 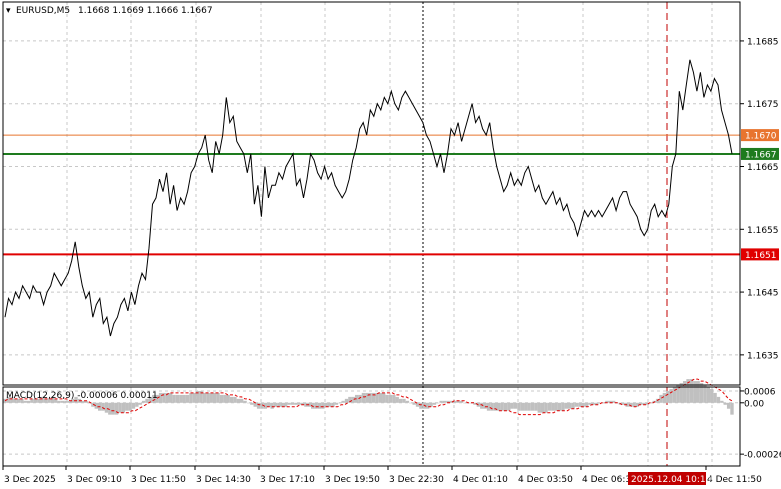 I want to click on price-tick-label: 1.1665, so click(x=763, y=168).